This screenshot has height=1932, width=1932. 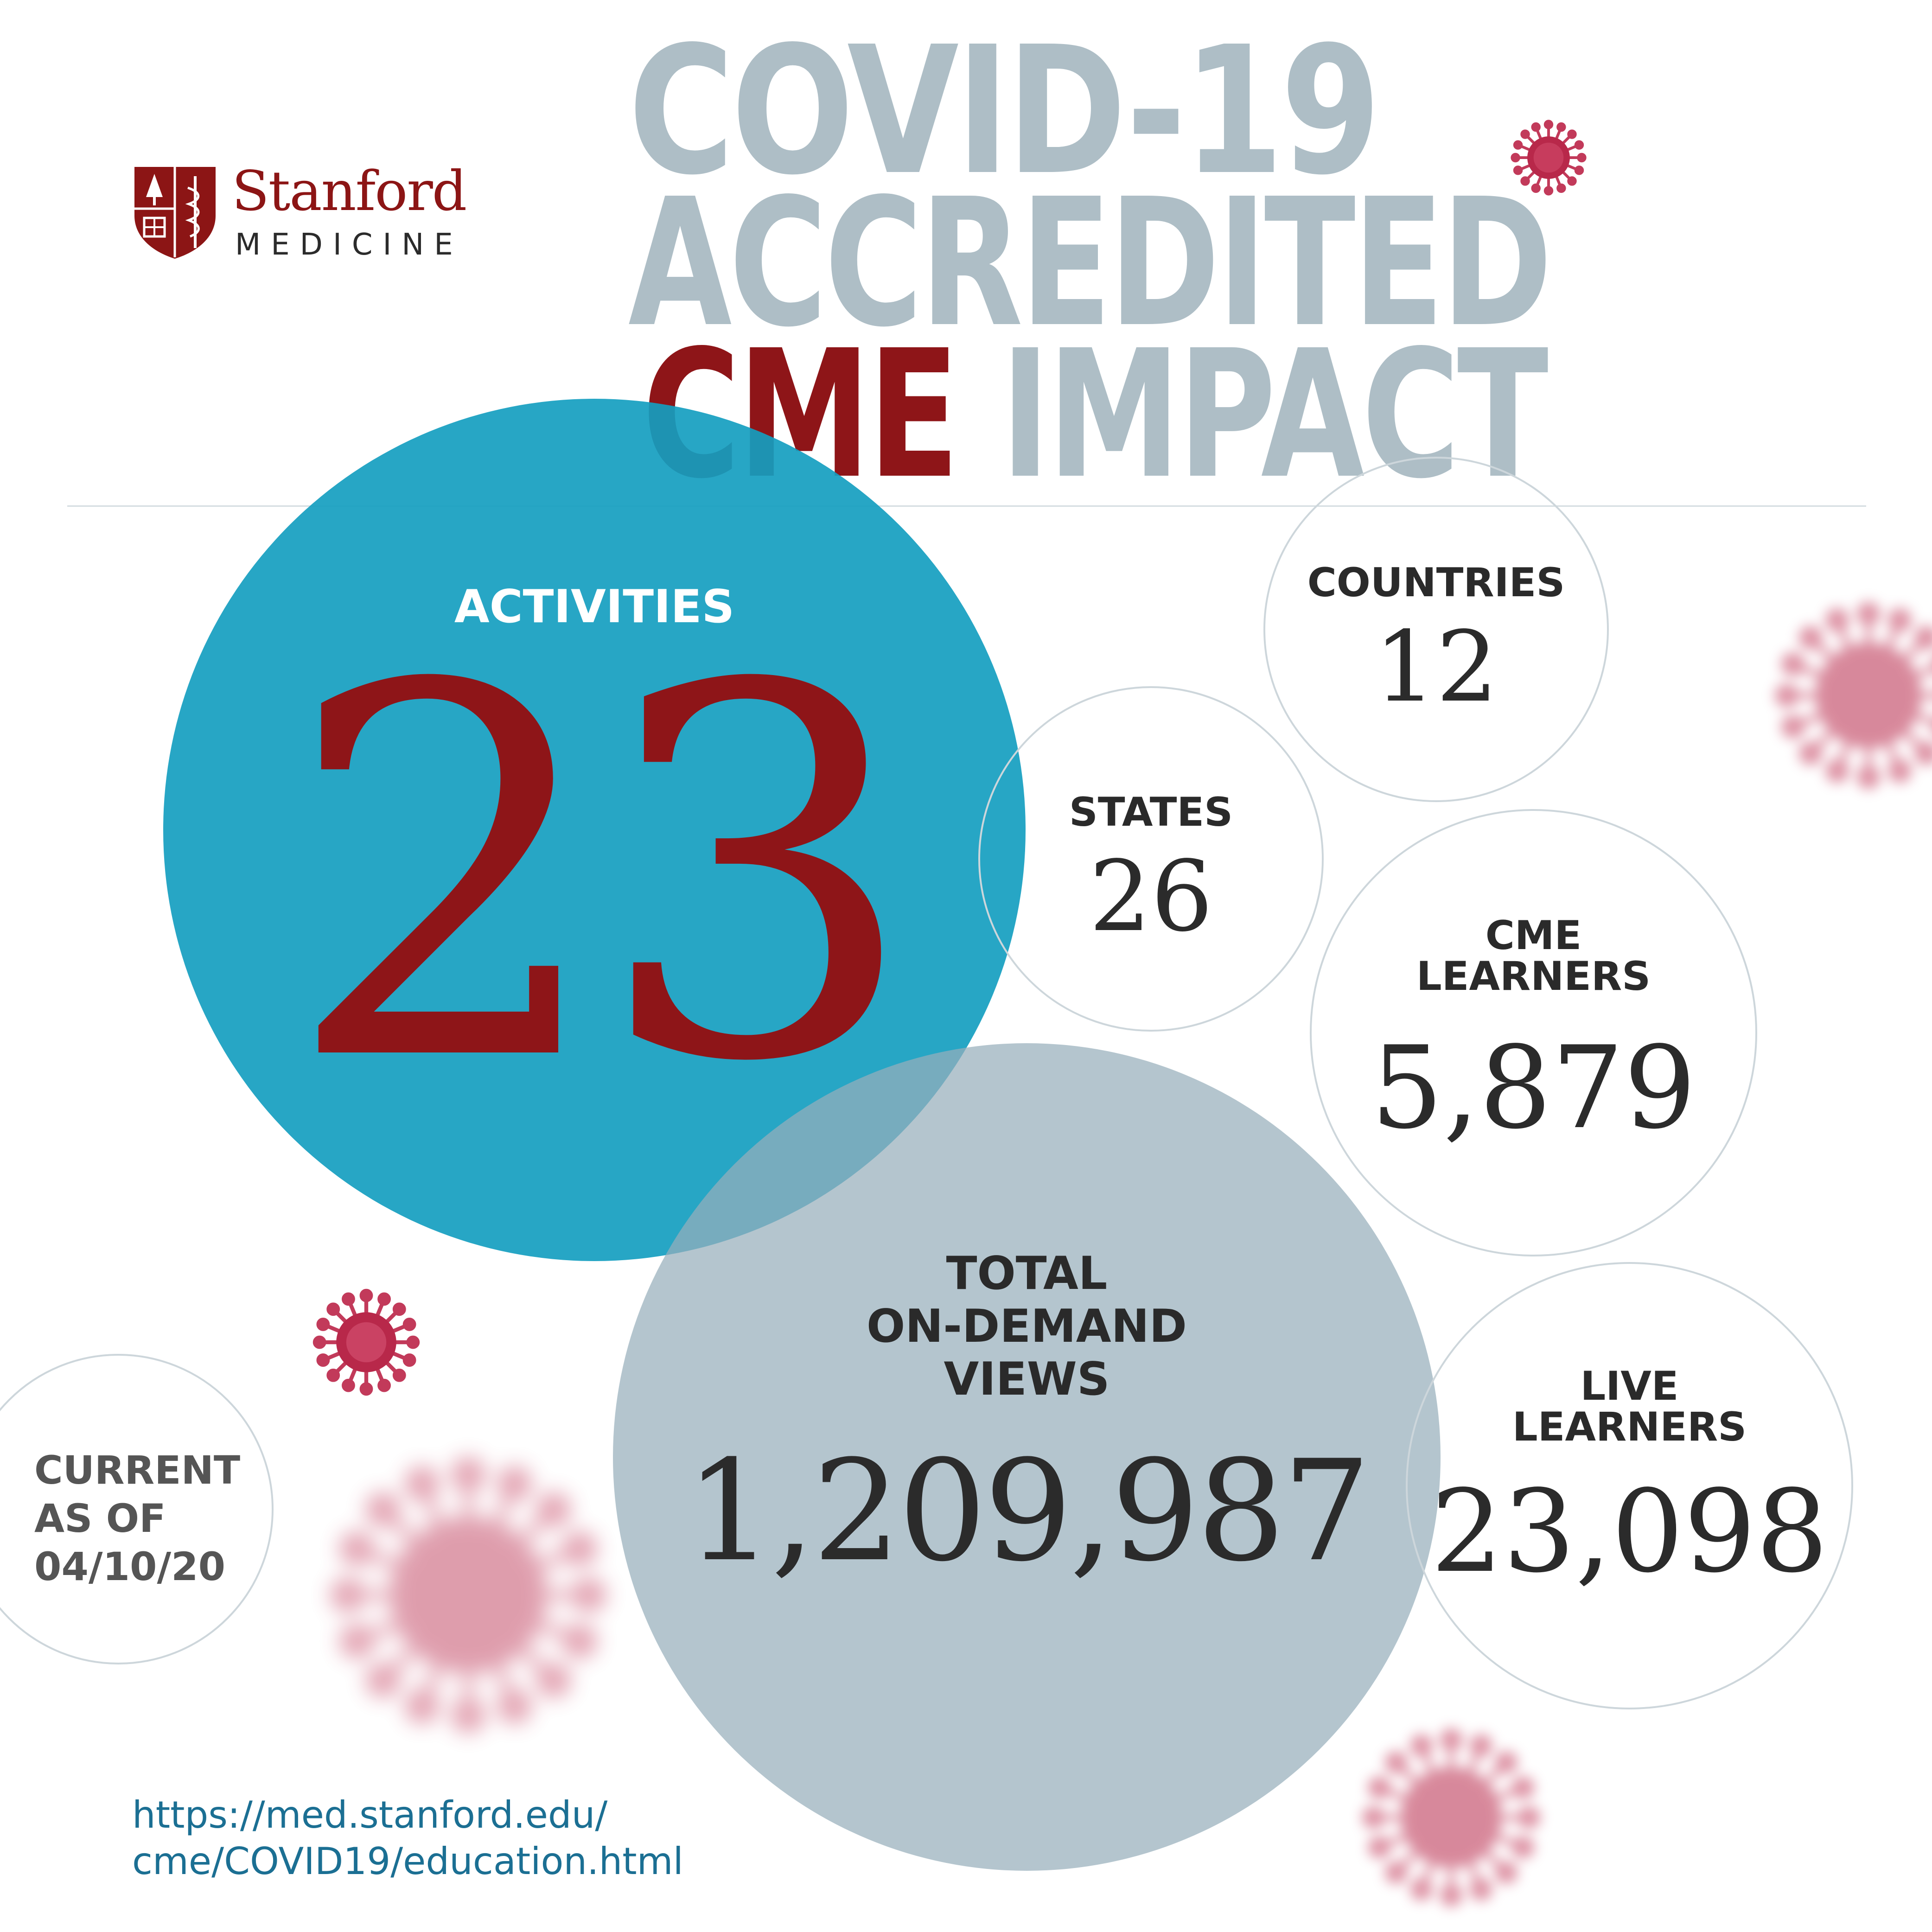 I want to click on current-line1: CURRENT, so click(x=137, y=1470).